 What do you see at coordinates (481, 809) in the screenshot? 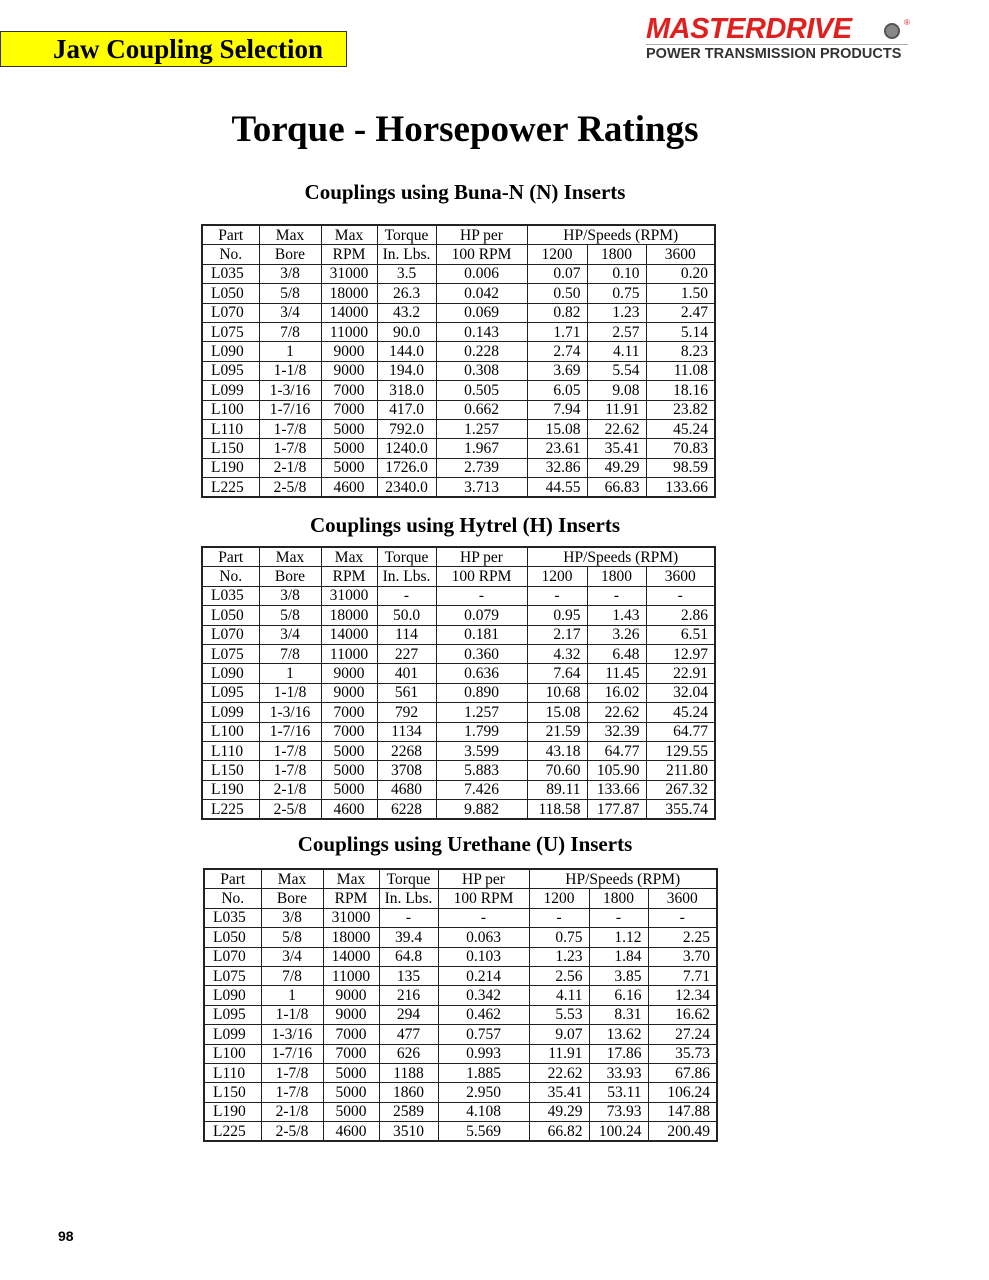
I see `table-cell: 9.882` at bounding box center [481, 809].